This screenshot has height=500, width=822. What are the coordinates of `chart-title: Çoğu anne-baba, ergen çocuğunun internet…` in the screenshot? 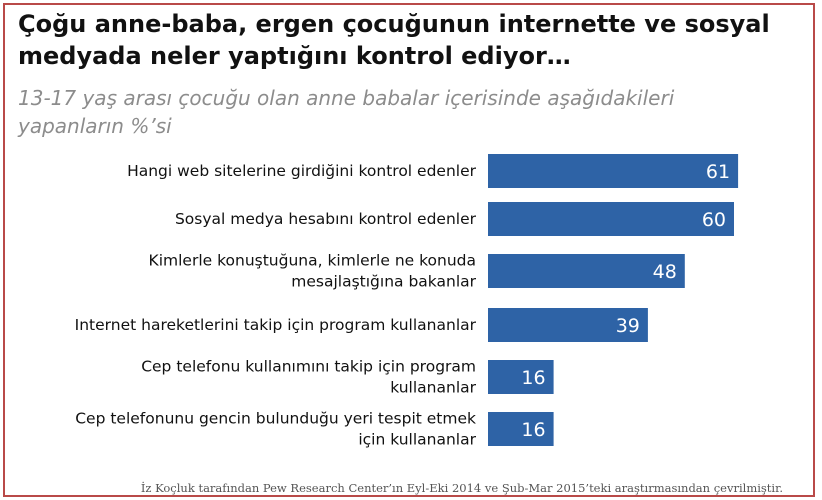 It's located at (394, 40).